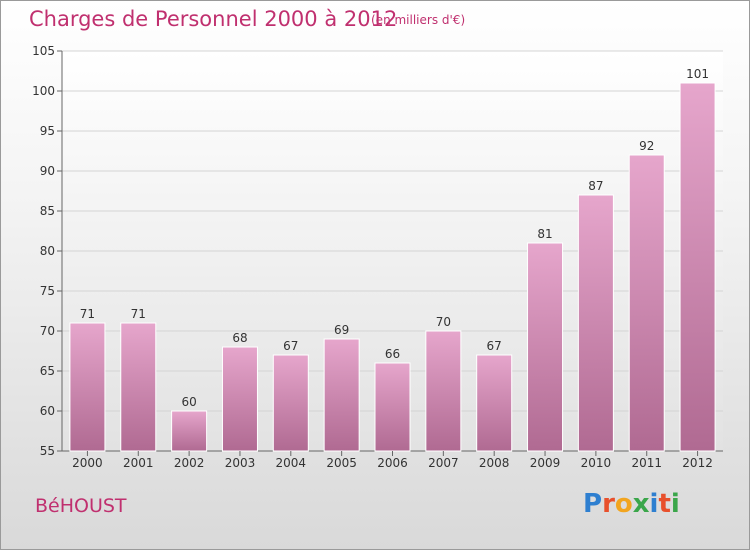 This screenshot has width=750, height=550. I want to click on proxiti-logo: Proxiti, so click(631, 504).